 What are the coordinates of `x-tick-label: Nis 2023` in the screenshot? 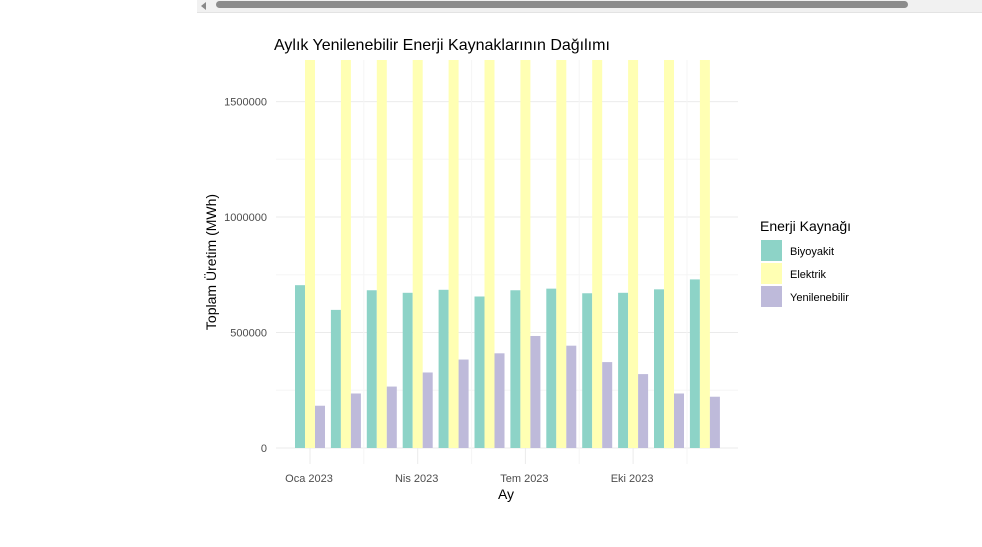 It's located at (416, 479).